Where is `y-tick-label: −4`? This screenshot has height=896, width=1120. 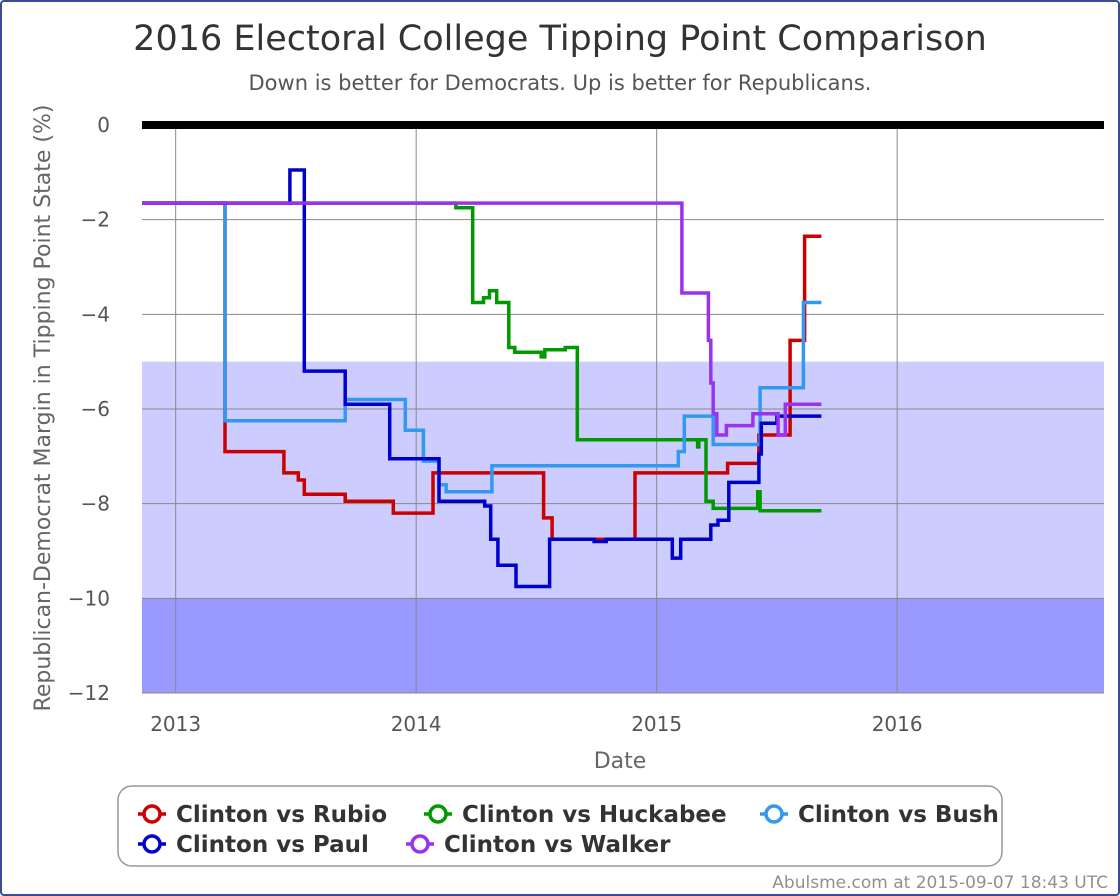
y-tick-label: −4 is located at coordinates (95, 314).